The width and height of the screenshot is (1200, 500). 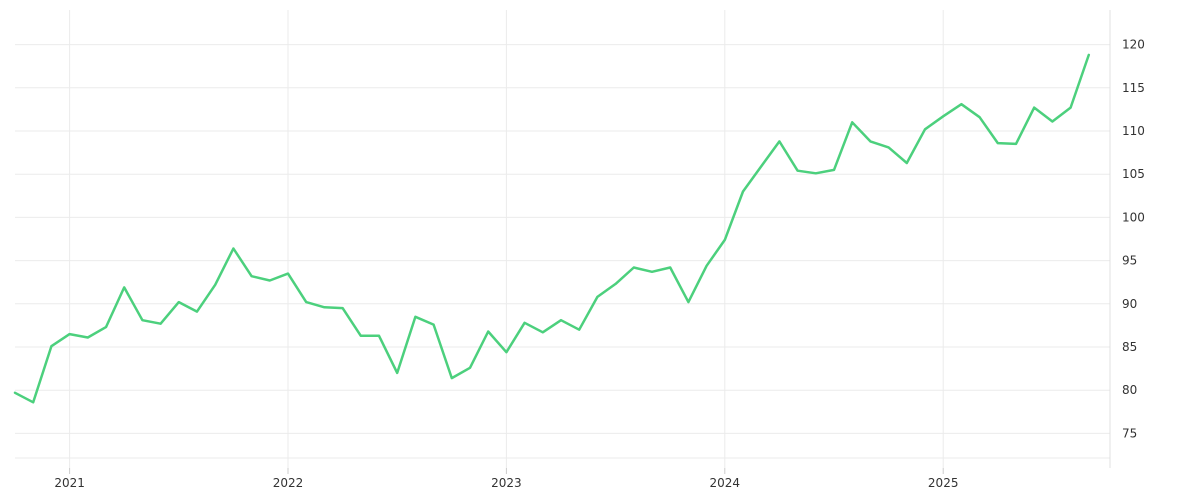 I want to click on y-tick-label: 75, so click(x=1129, y=433).